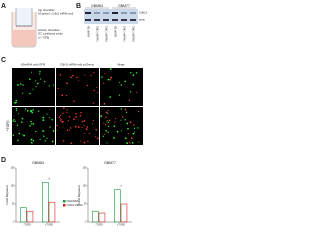 The image size is (320, 240). I want to click on panel-letter: C, so click(3, 60).